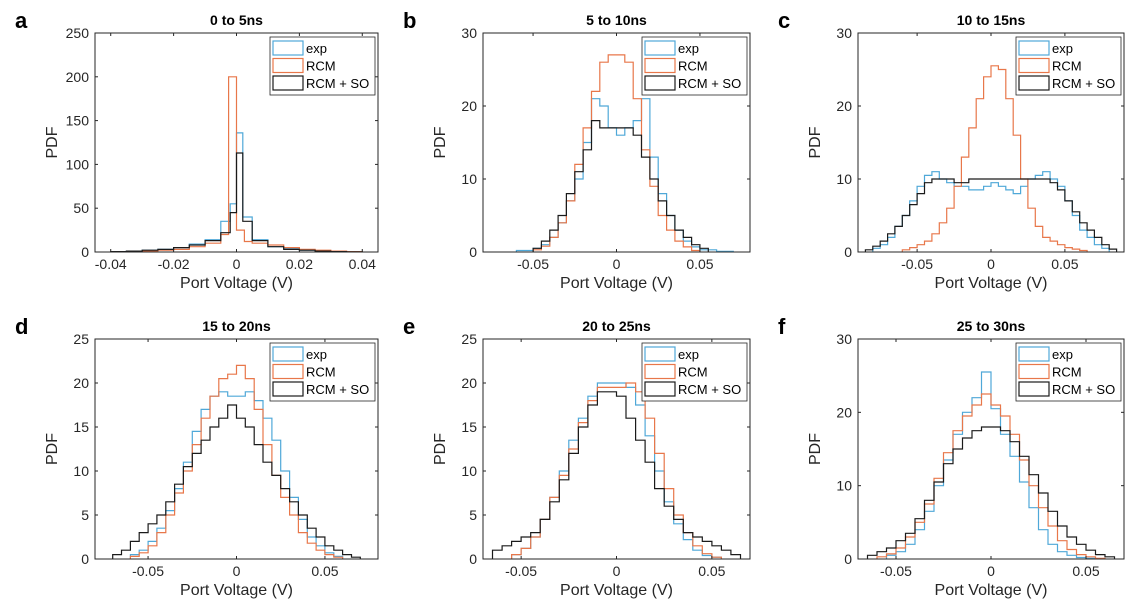  What do you see at coordinates (616, 326) in the screenshot?
I see `panel-title: 20 to 25ns` at bounding box center [616, 326].